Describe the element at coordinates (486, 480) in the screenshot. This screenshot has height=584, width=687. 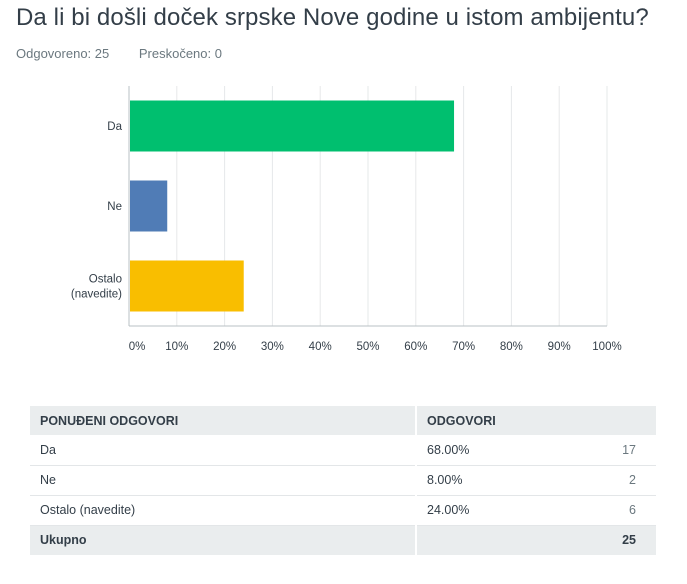
I see `row-percent: 8.00%` at that location.